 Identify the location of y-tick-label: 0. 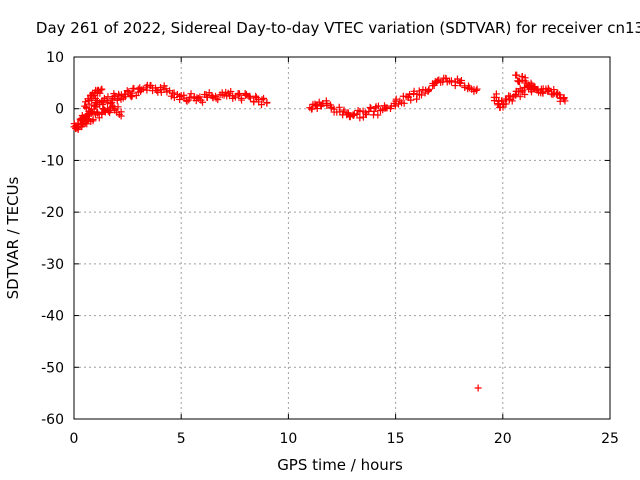
(59, 110).